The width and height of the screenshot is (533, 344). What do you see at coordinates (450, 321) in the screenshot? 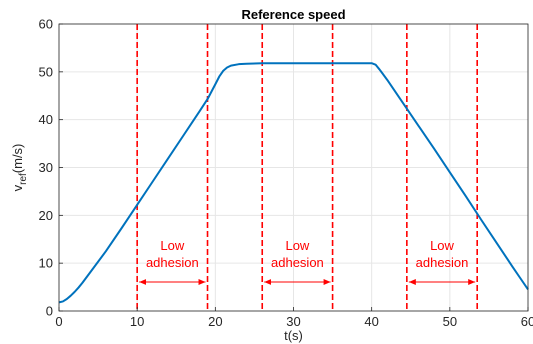
I see `x-tick-label: 50` at bounding box center [450, 321].